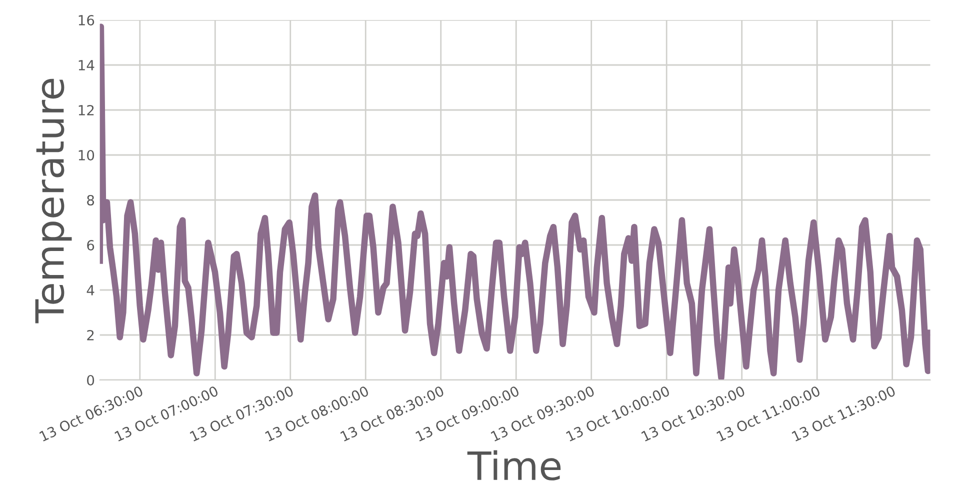 This screenshot has height=500, width=960. What do you see at coordinates (86, 20) in the screenshot?
I see `y-tick-label: 16` at bounding box center [86, 20].